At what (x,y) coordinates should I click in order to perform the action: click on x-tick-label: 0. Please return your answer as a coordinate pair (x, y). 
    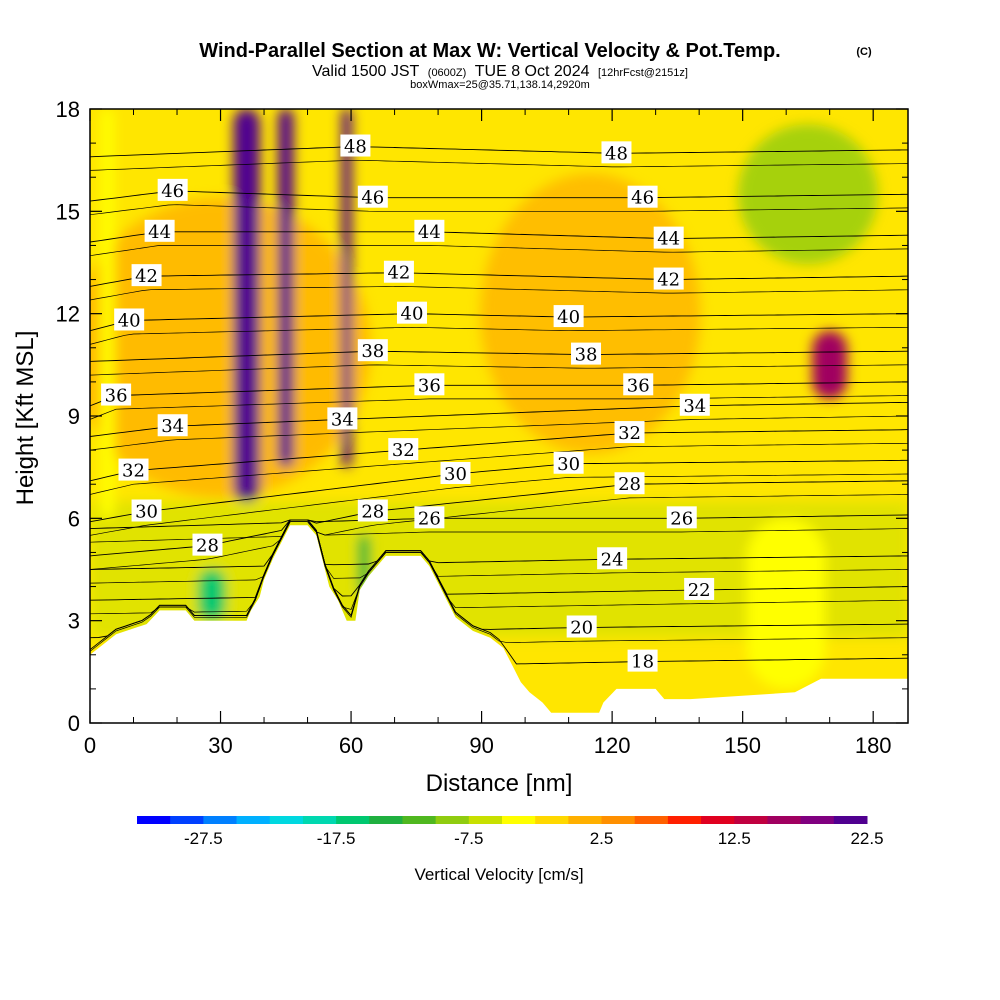
    Looking at the image, I should click on (90, 745).